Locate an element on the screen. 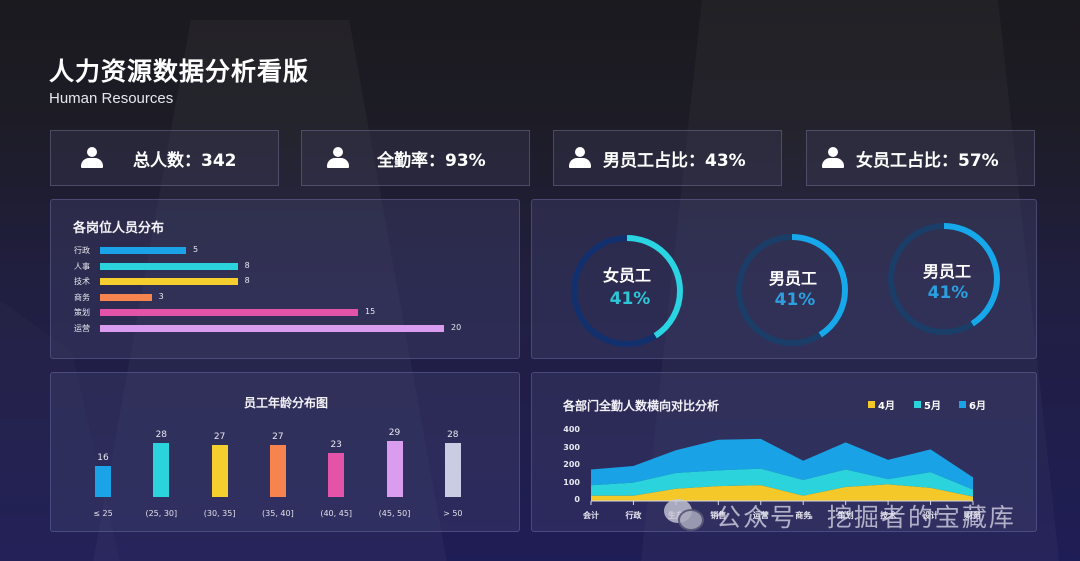 The width and height of the screenshot is (1080, 561). x-axis-tick-label: 策划 is located at coordinates (845, 515).